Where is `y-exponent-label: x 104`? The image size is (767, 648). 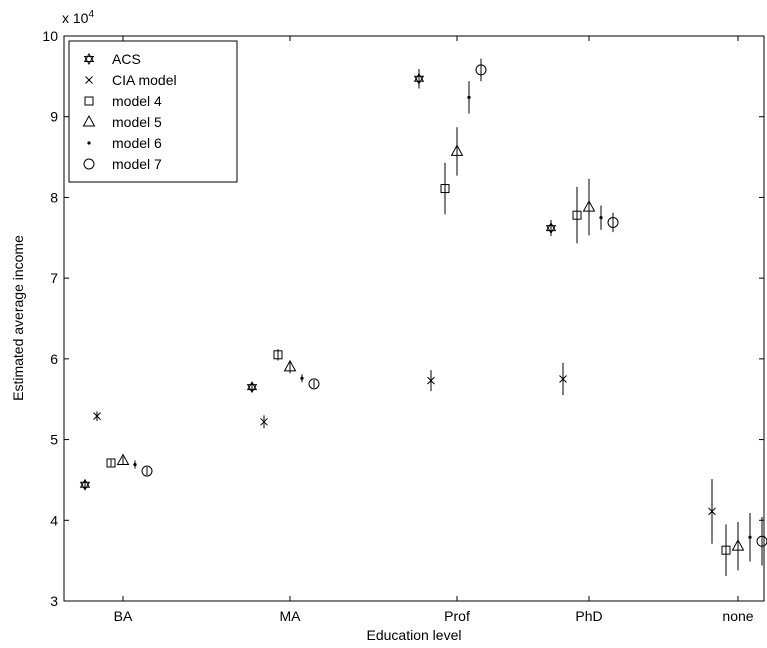 y-exponent-label: x 104 is located at coordinates (78, 17).